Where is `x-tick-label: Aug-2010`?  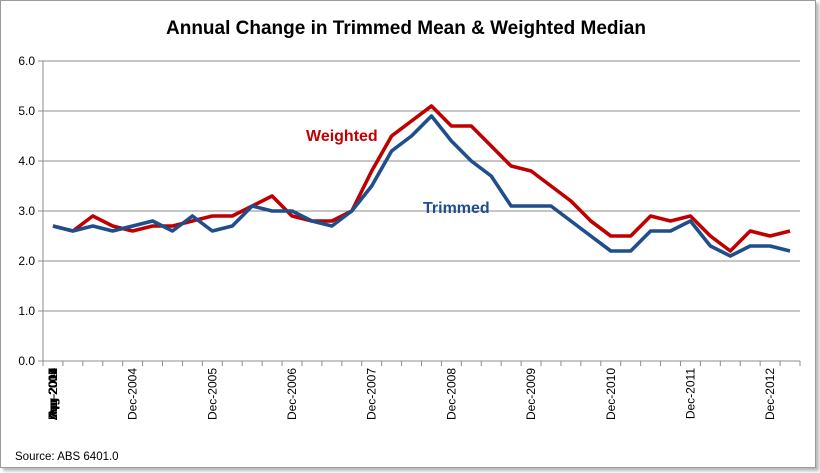
x-tick-label: Aug-2010 is located at coordinates (53, 394).